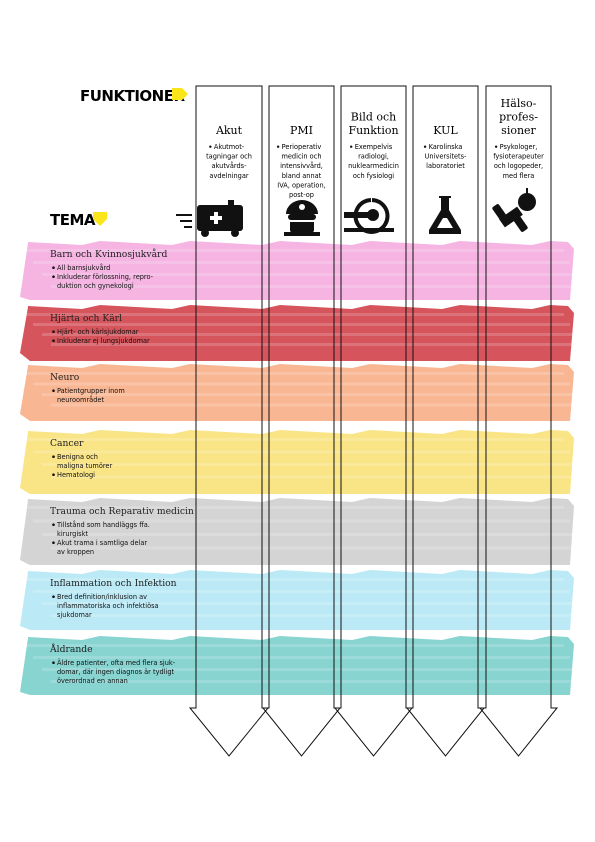 The width and height of the screenshot is (595, 842). Describe the element at coordinates (86, 318) in the screenshot. I see `theme-title: Hjärta och Kärl` at that location.